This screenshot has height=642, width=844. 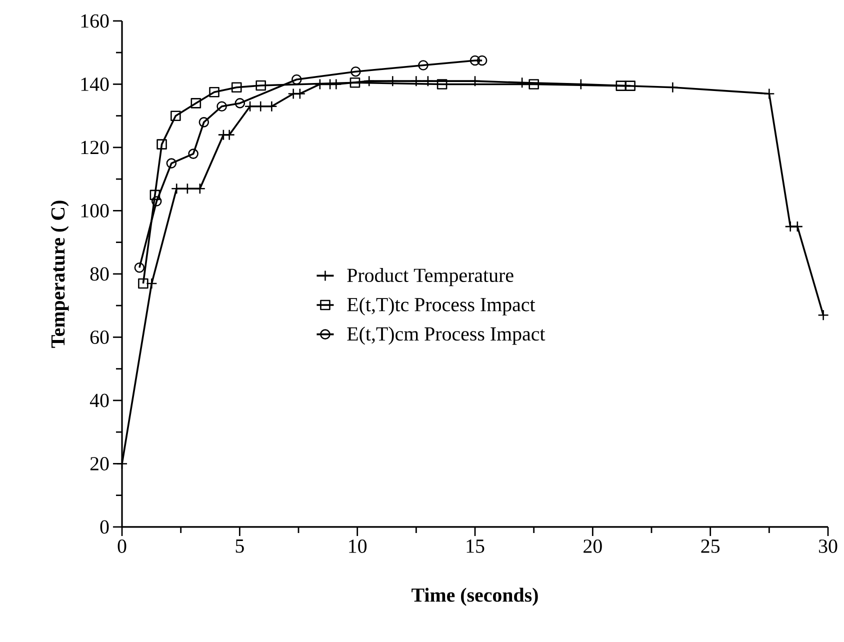 I want to click on x-tick-label: 0, so click(x=122, y=546).